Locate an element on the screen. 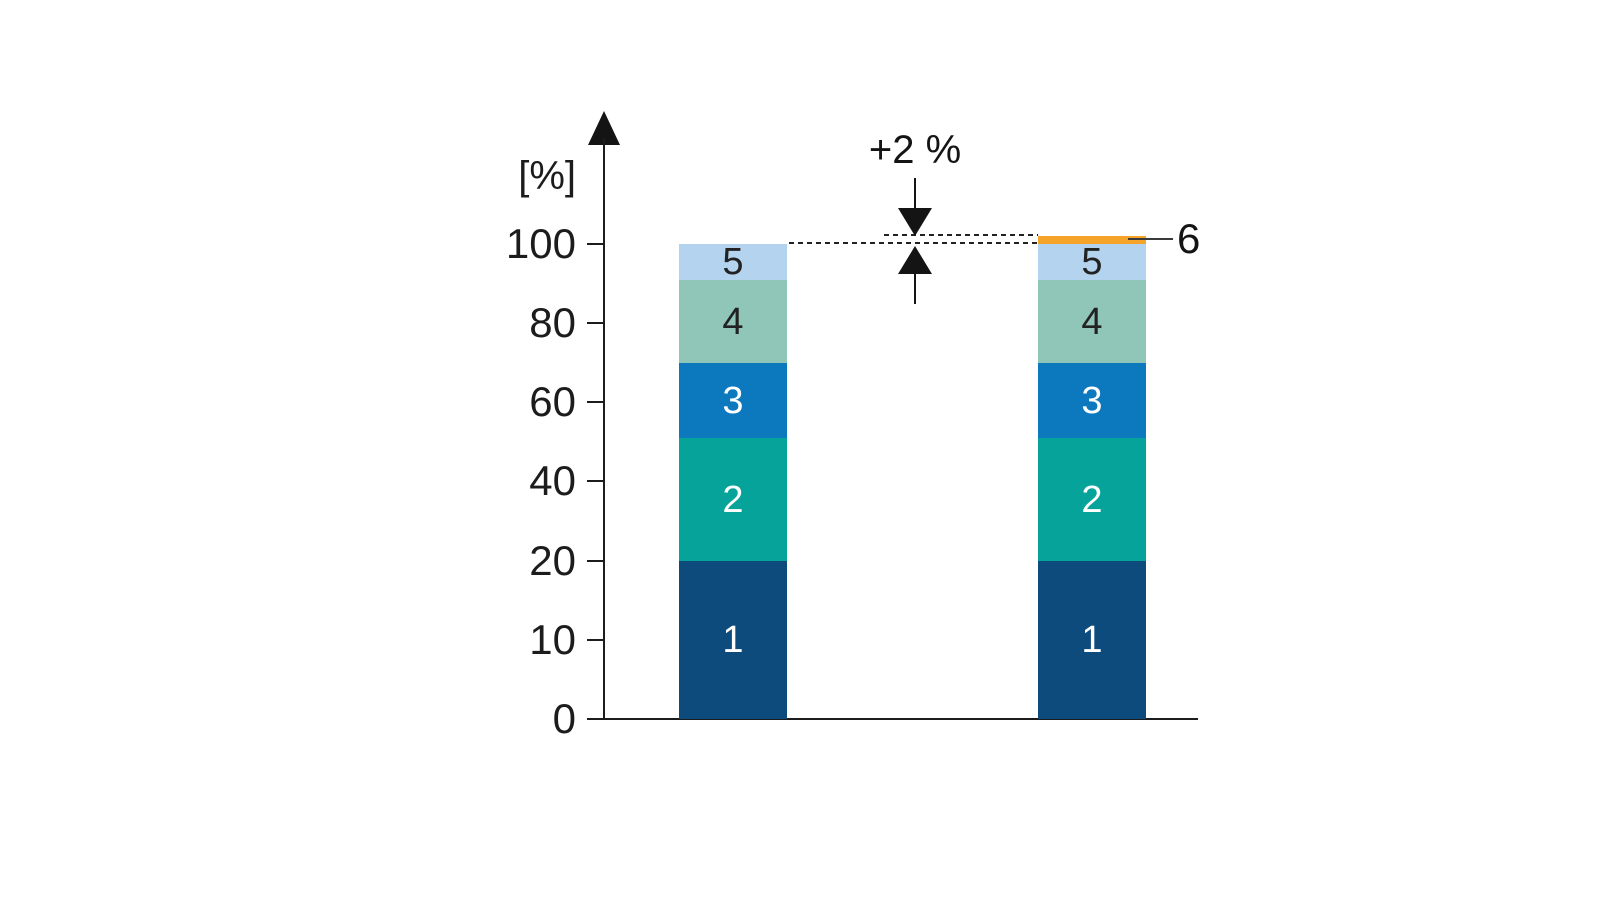 The height and width of the screenshot is (900, 1600). y-axis-line is located at coordinates (604, 428).